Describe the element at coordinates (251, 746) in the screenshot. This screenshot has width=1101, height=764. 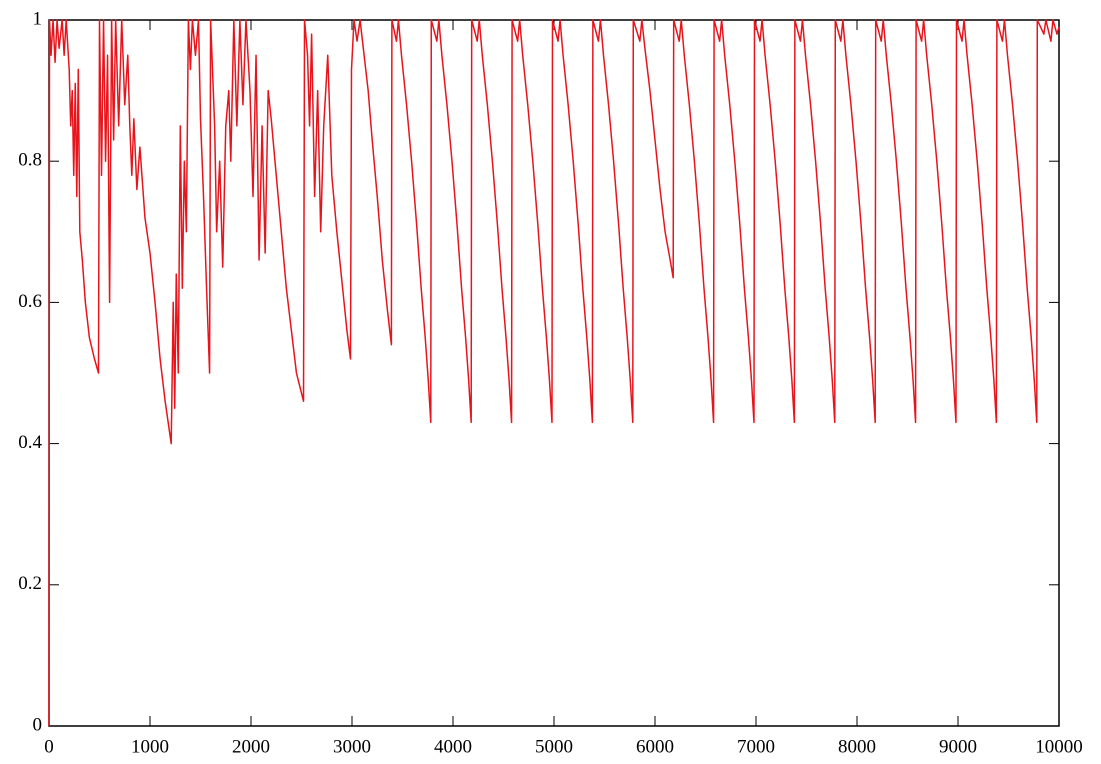
I see `x-tick-label: 2000` at that location.